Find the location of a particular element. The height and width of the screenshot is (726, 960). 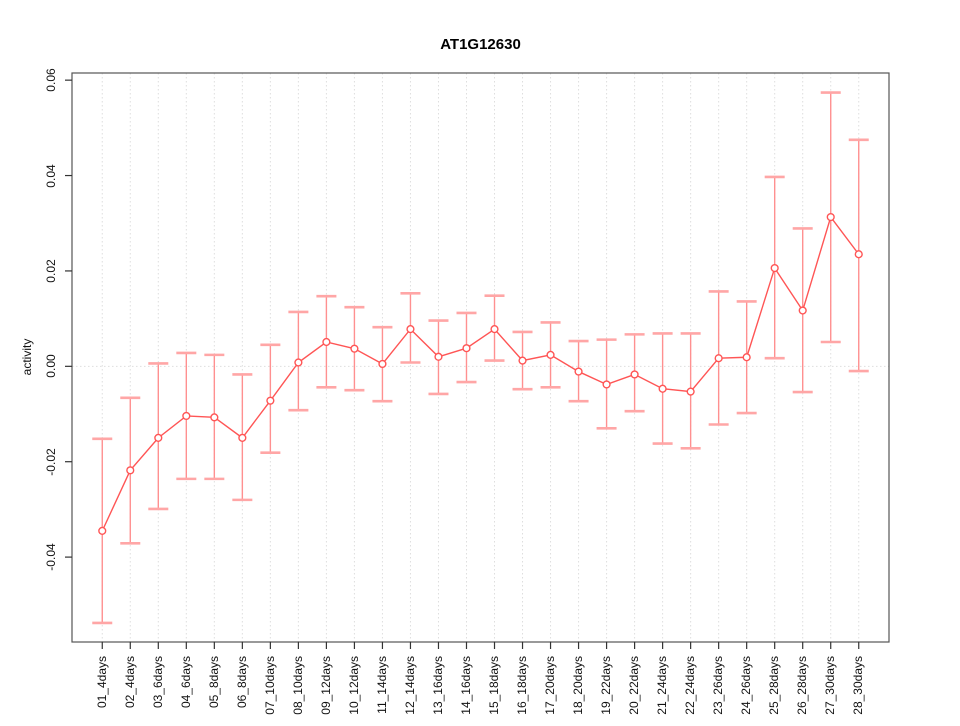

x-tick-label: 03_6days is located at coordinates (157, 682).